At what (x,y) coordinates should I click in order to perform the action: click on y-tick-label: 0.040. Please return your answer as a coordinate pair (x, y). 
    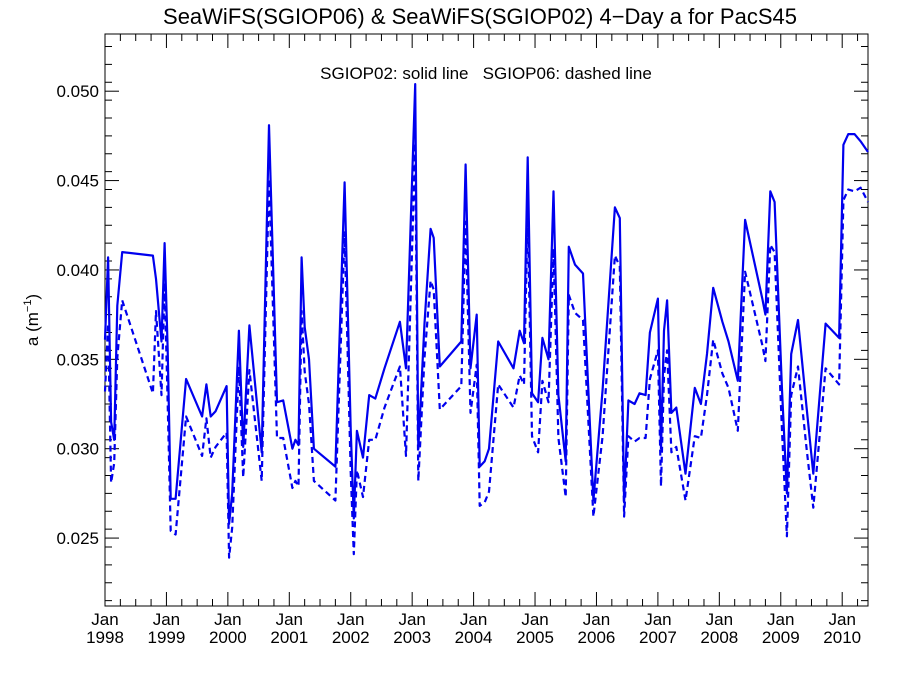
    Looking at the image, I should click on (77, 270).